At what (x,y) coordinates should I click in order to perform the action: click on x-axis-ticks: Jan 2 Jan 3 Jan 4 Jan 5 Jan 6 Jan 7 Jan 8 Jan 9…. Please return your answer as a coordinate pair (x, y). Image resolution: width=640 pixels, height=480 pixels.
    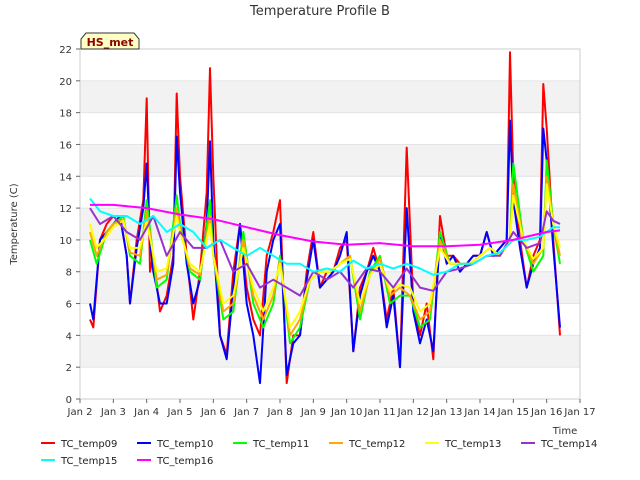
    Looking at the image, I should click on (331, 408).